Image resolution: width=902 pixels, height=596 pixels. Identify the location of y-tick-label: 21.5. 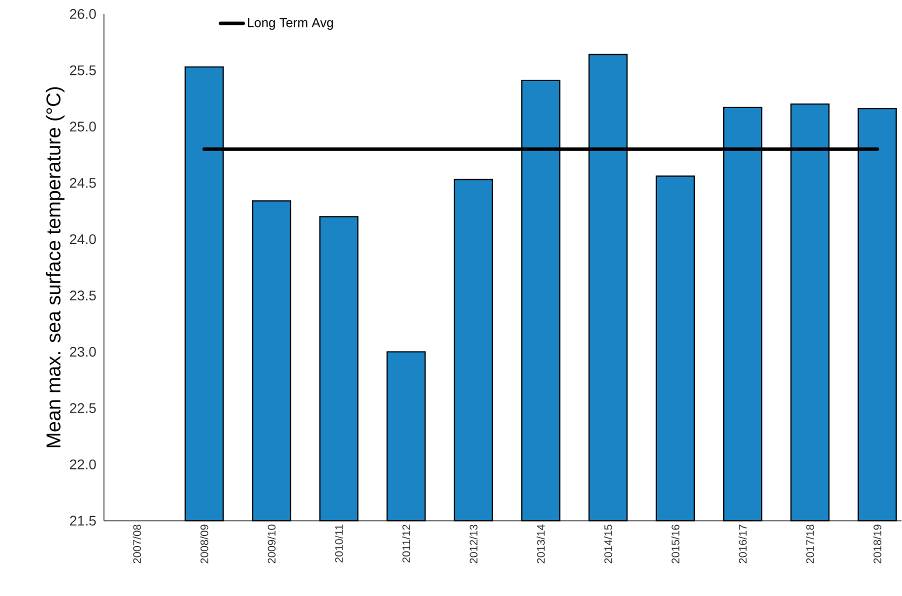
(83, 521).